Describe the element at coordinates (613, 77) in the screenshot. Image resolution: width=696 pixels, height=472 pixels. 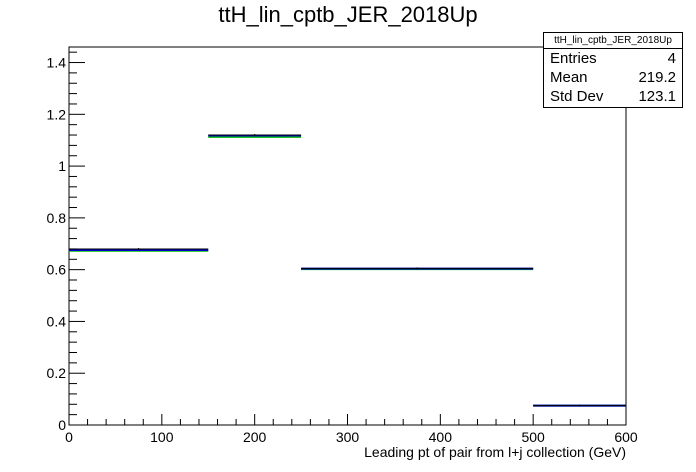
I see `stats-row-mean: Mean 219.2` at that location.